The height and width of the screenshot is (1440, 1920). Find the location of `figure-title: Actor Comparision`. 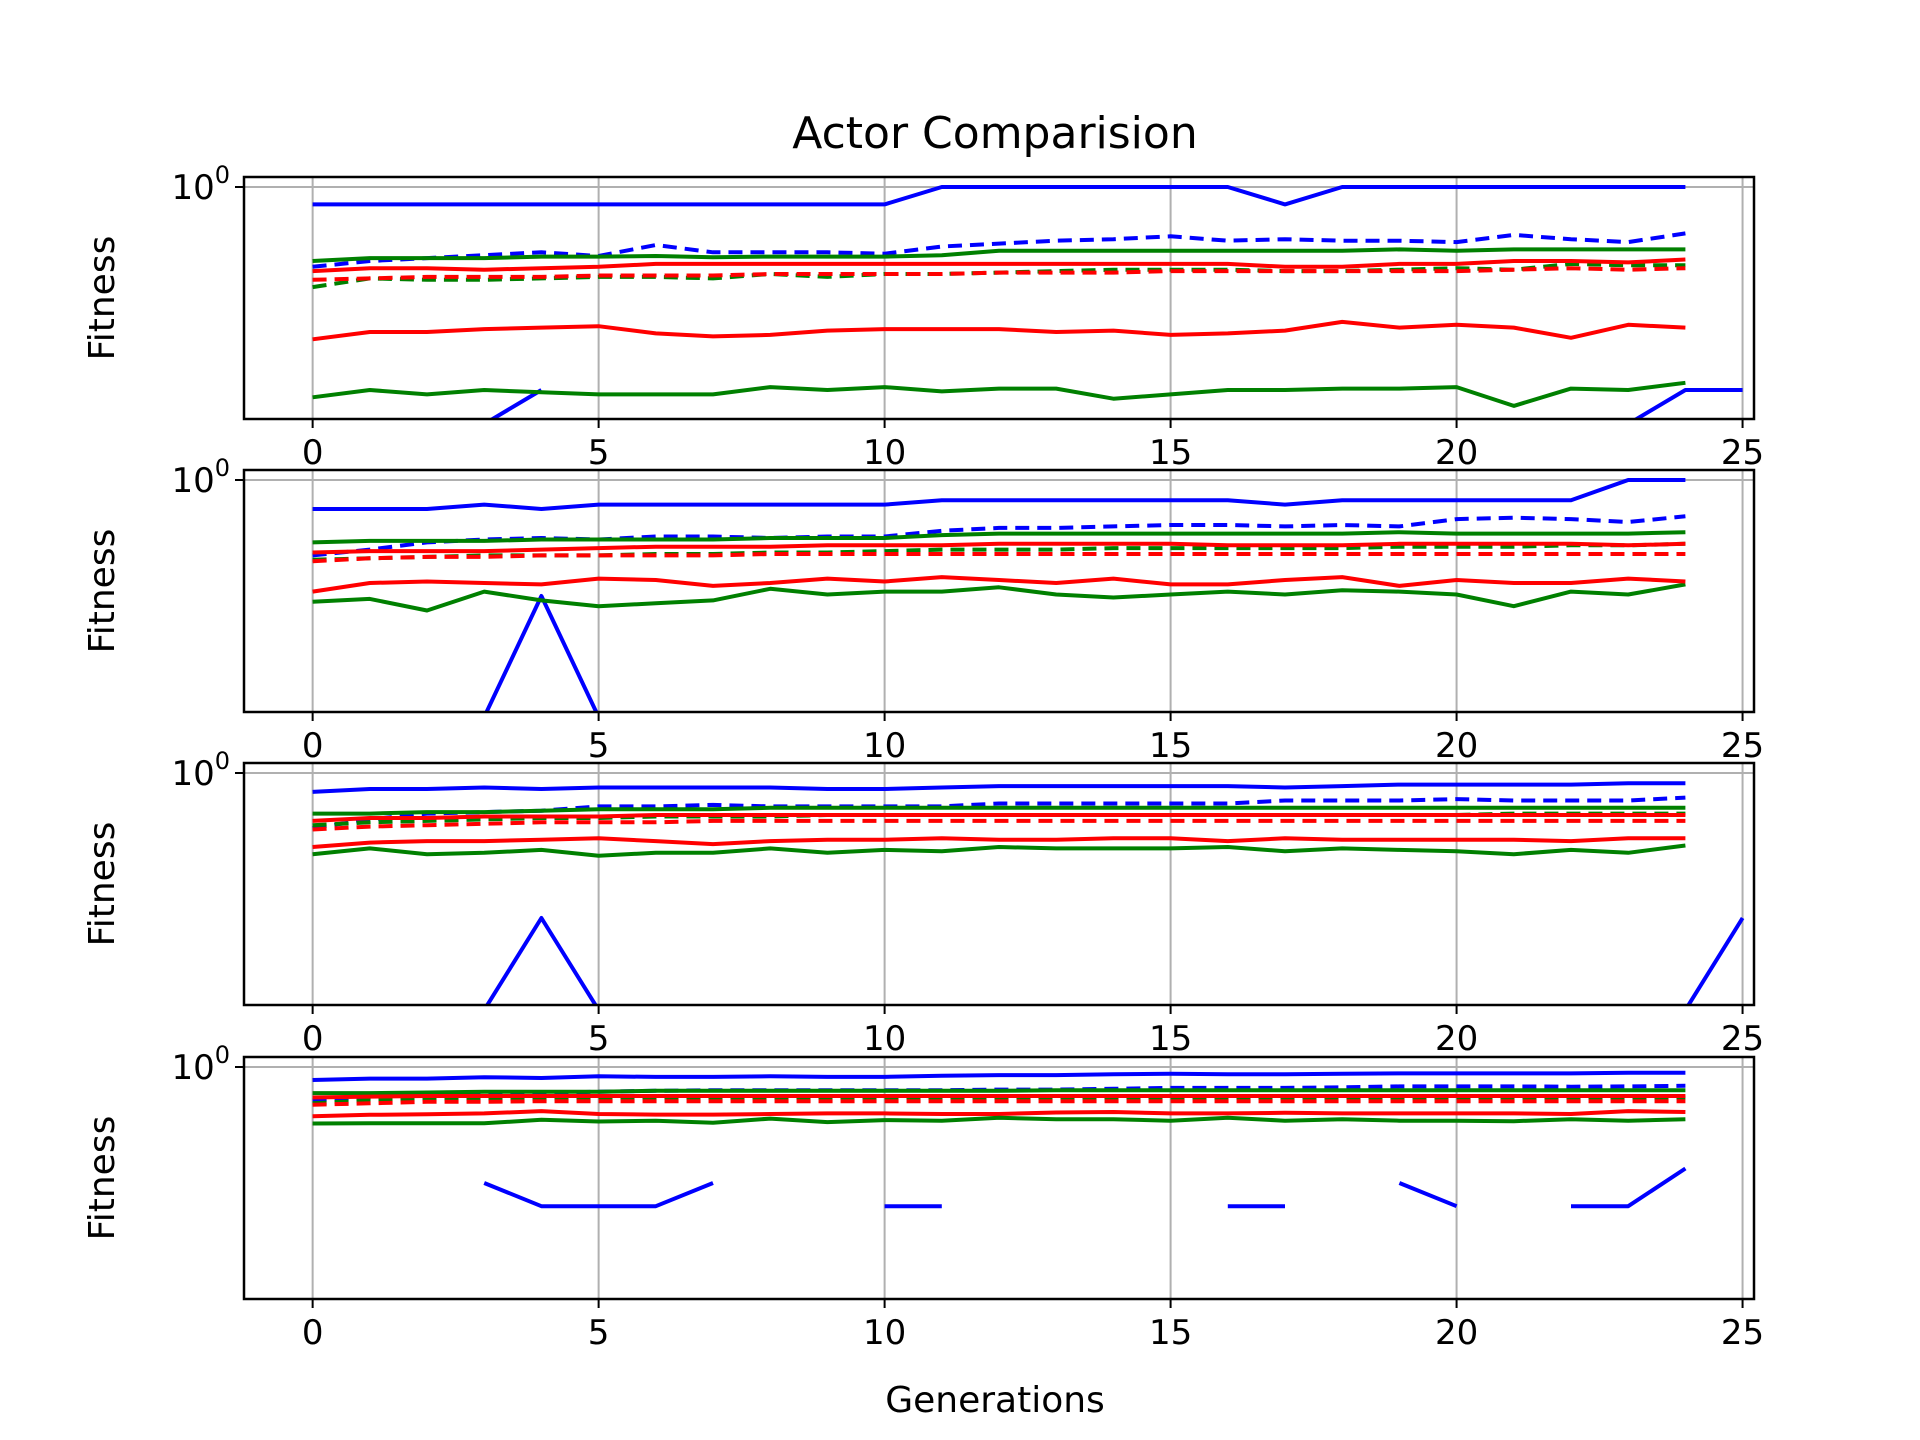

figure-title: Actor Comparision is located at coordinates (994, 133).